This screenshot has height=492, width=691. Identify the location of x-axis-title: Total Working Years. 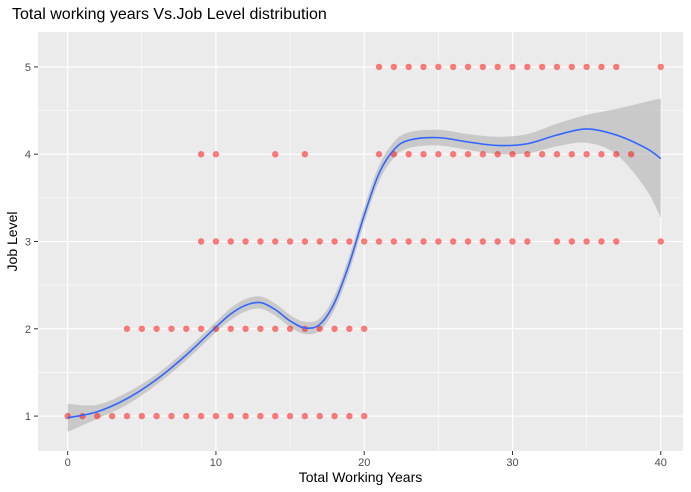
(360, 477).